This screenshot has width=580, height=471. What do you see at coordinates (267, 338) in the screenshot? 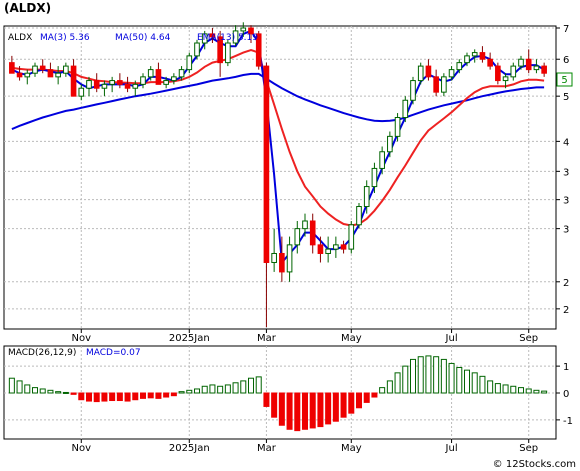
I see `price-x-tick-label: Mar` at bounding box center [267, 338].